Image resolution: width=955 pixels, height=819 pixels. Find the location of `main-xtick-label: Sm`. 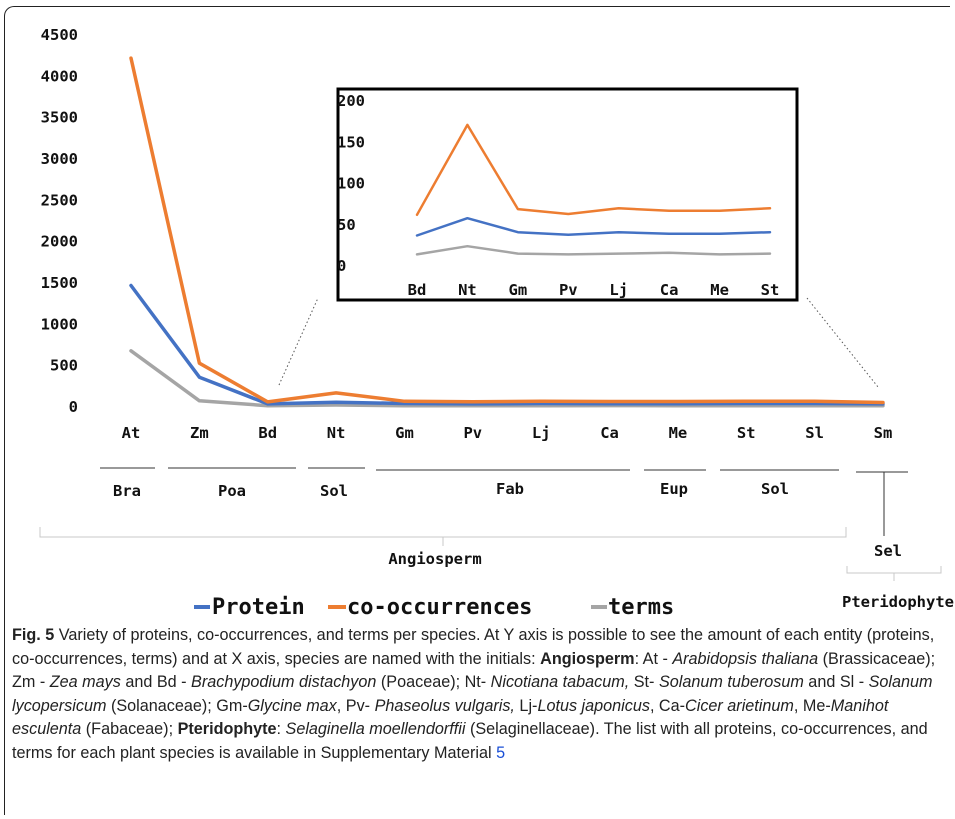

main-xtick-label: Sm is located at coordinates (883, 433).